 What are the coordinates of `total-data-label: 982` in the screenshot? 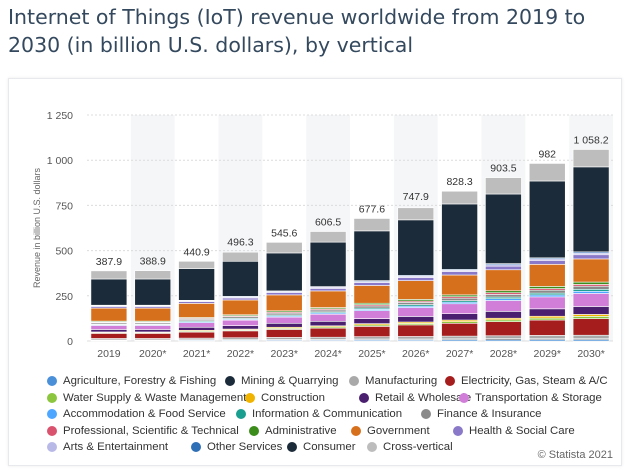 It's located at (547, 154).